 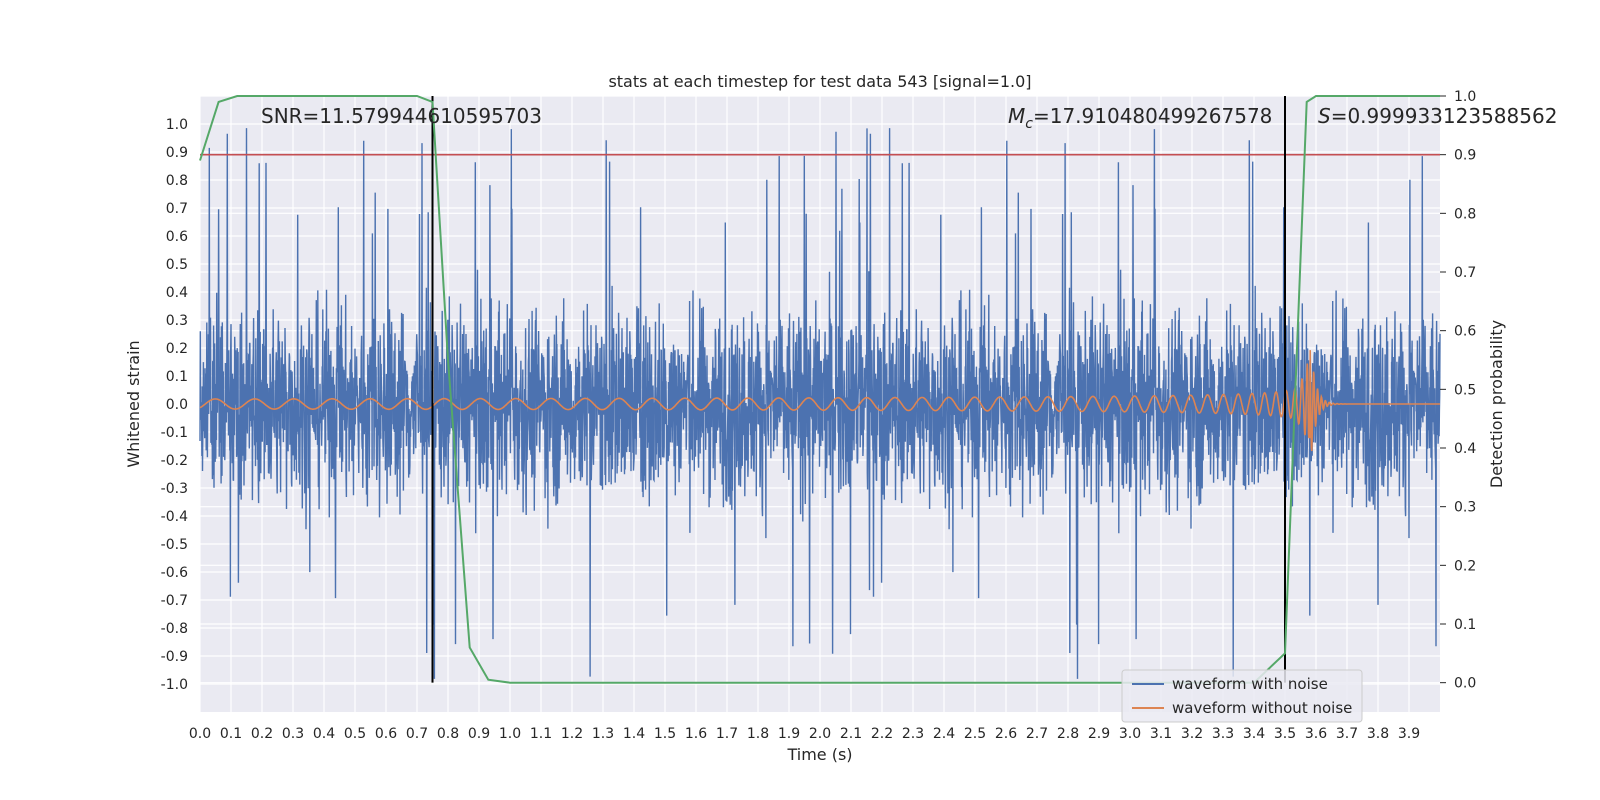 What do you see at coordinates (1250, 684) in the screenshot?
I see `legend-label-noise: waveform with noise` at bounding box center [1250, 684].